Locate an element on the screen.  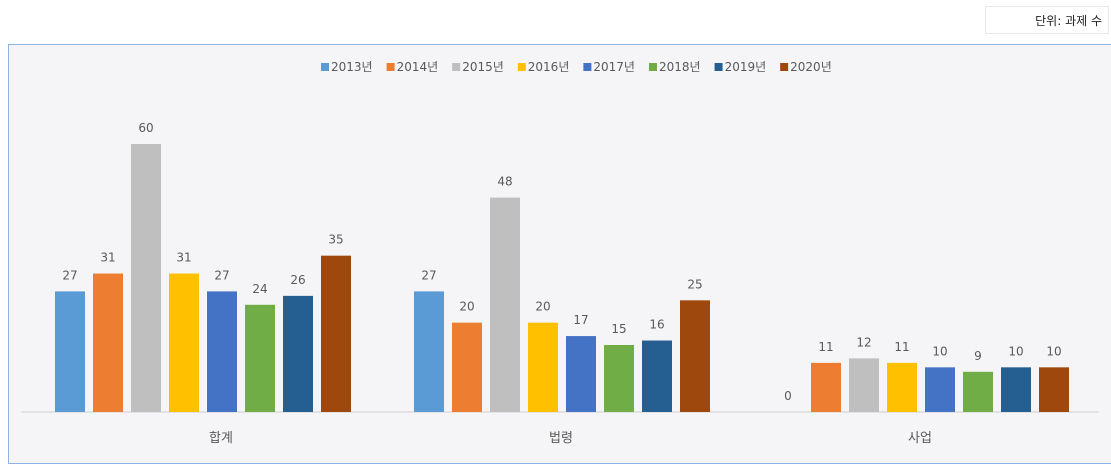
category-label: 합계 is located at coordinates (221, 438).